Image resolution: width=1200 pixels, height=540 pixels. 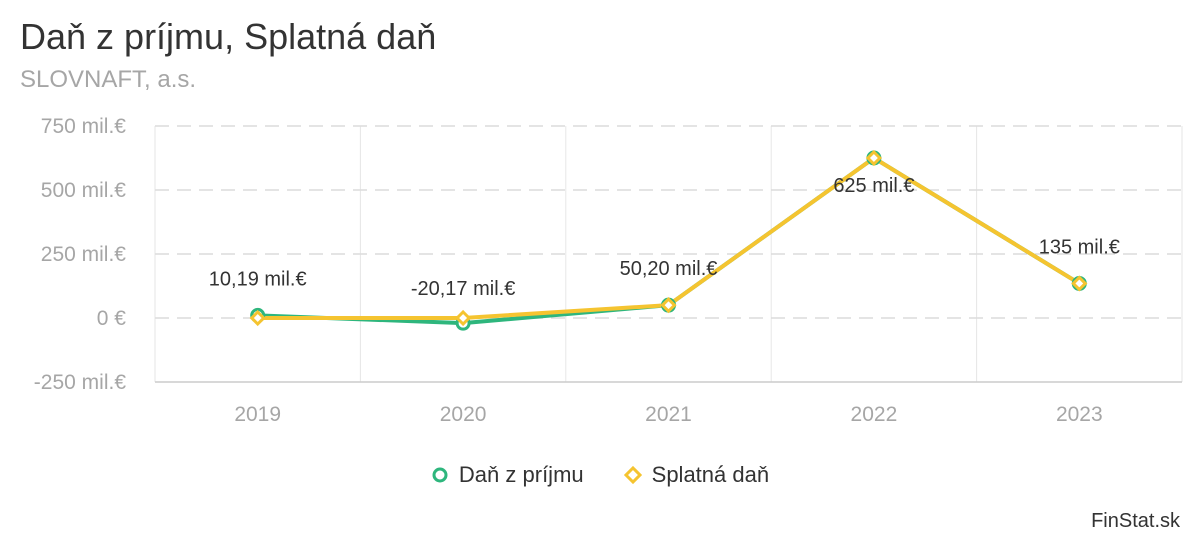 What do you see at coordinates (84, 254) in the screenshot?
I see `y-tick-label: 250 mil.€` at bounding box center [84, 254].